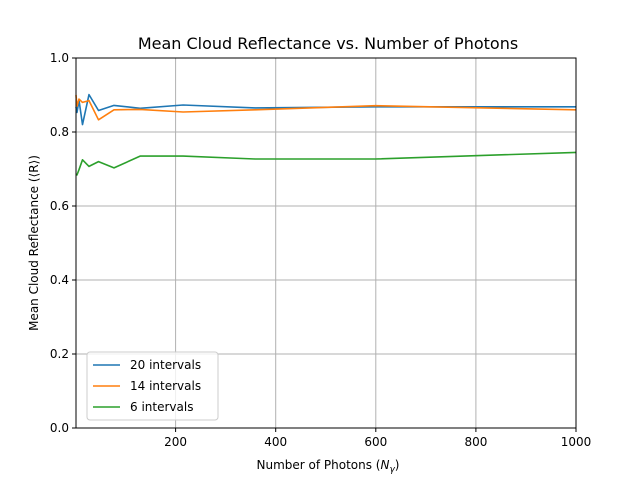 The image size is (640, 480). Describe the element at coordinates (34, 243) in the screenshot. I see `y-axis-label: Mean Cloud Reflectance (⟨R⟩)` at that location.